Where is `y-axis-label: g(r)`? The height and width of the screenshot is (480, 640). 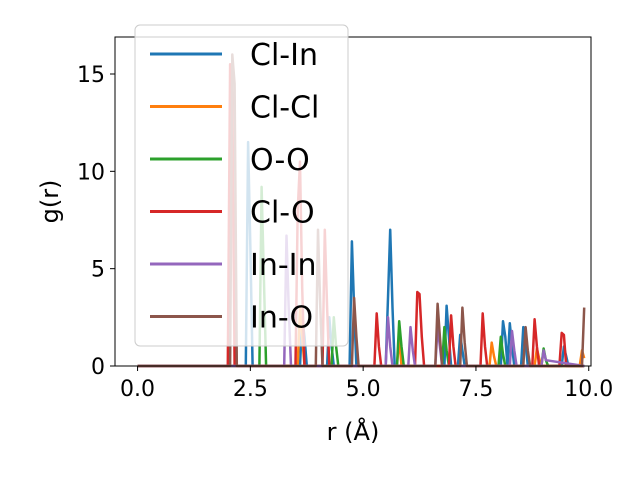
y-axis-label: g(r) is located at coordinates (50, 202).